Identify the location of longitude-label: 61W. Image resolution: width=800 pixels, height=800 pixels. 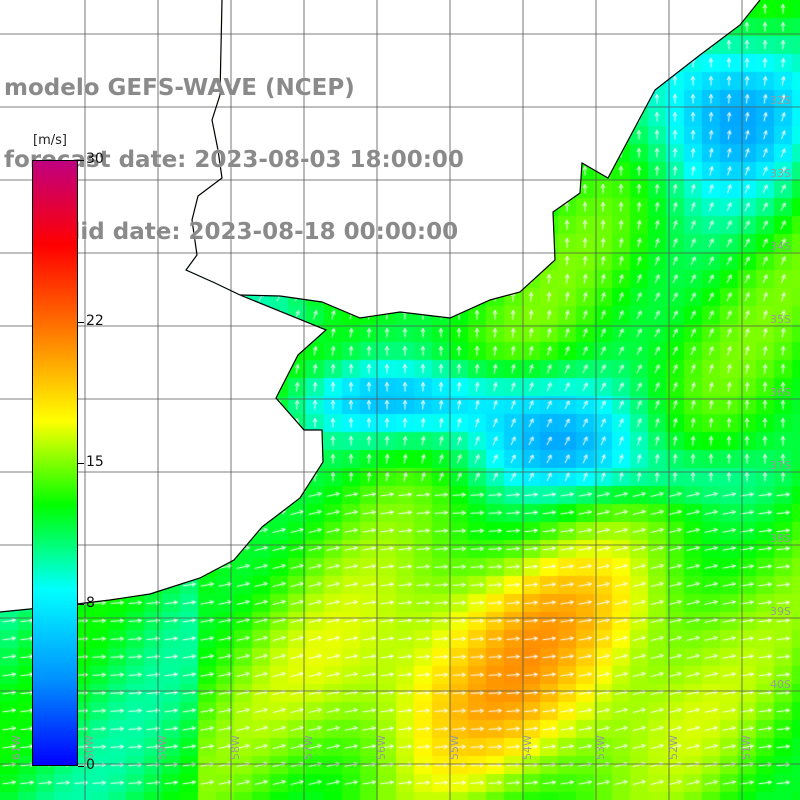
(16, 747).